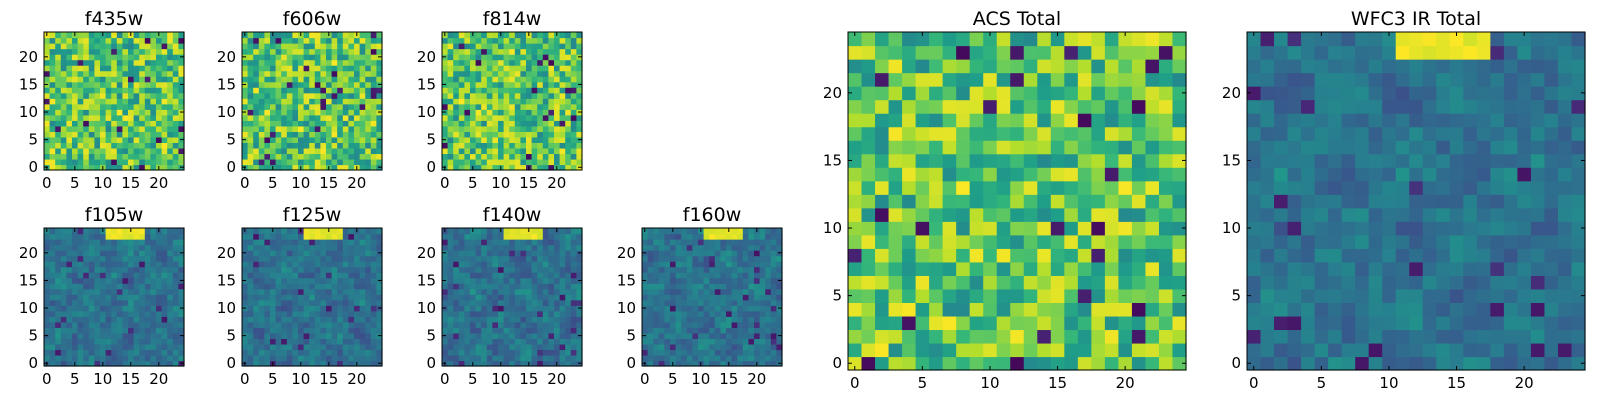  Describe the element at coordinates (445, 183) in the screenshot. I see `x-tick-label: 0` at that location.